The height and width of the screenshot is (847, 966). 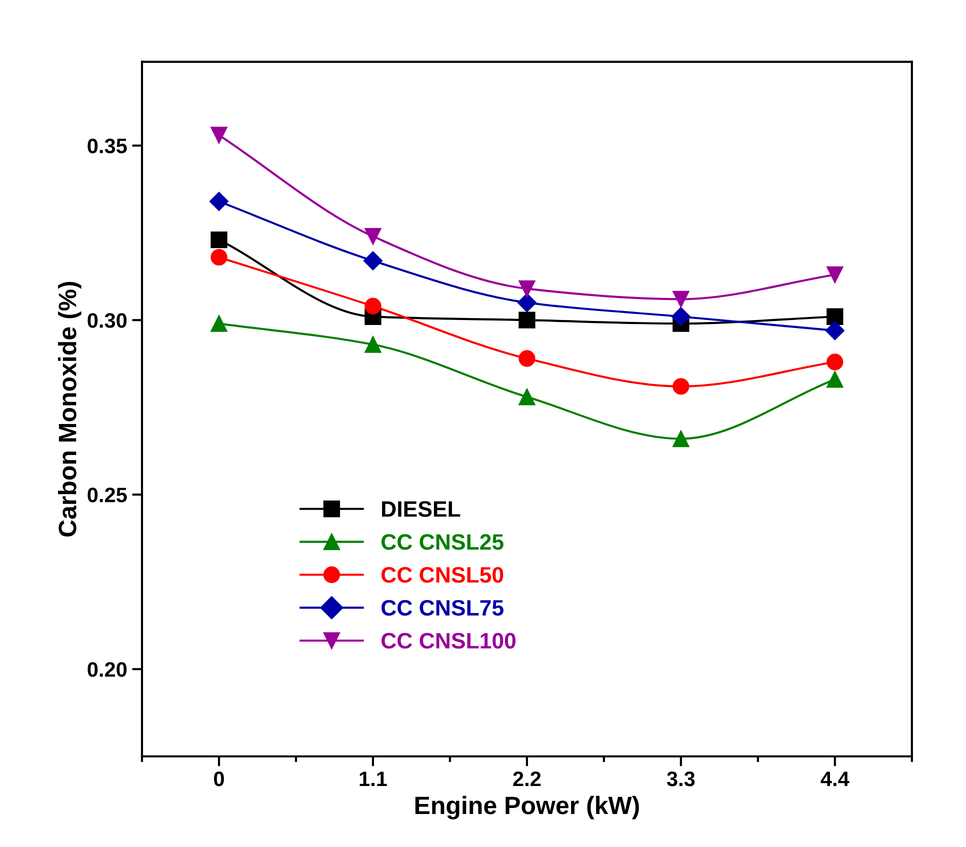 What do you see at coordinates (443, 608) in the screenshot?
I see `legend-label: CC CNSL75` at bounding box center [443, 608].